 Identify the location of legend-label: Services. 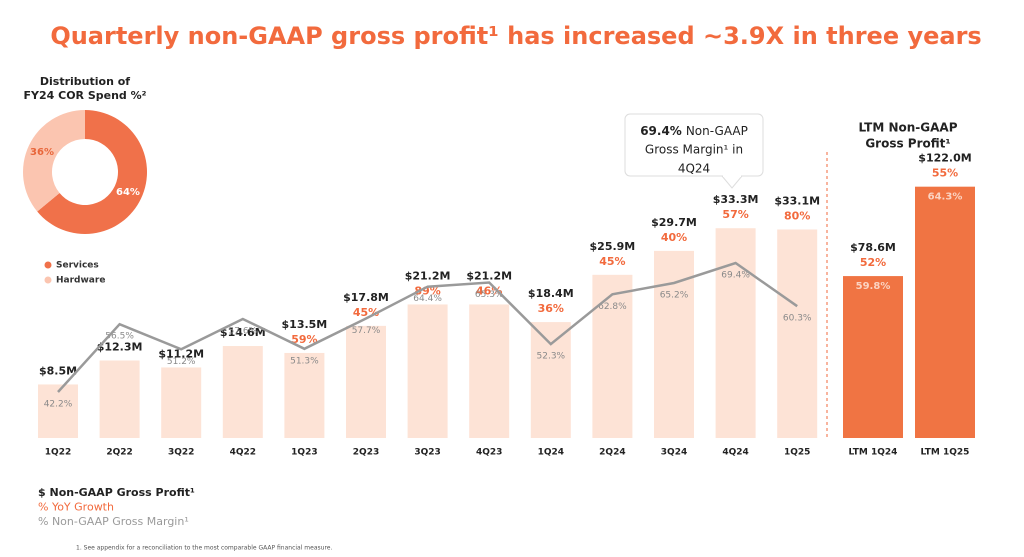
(77, 266).